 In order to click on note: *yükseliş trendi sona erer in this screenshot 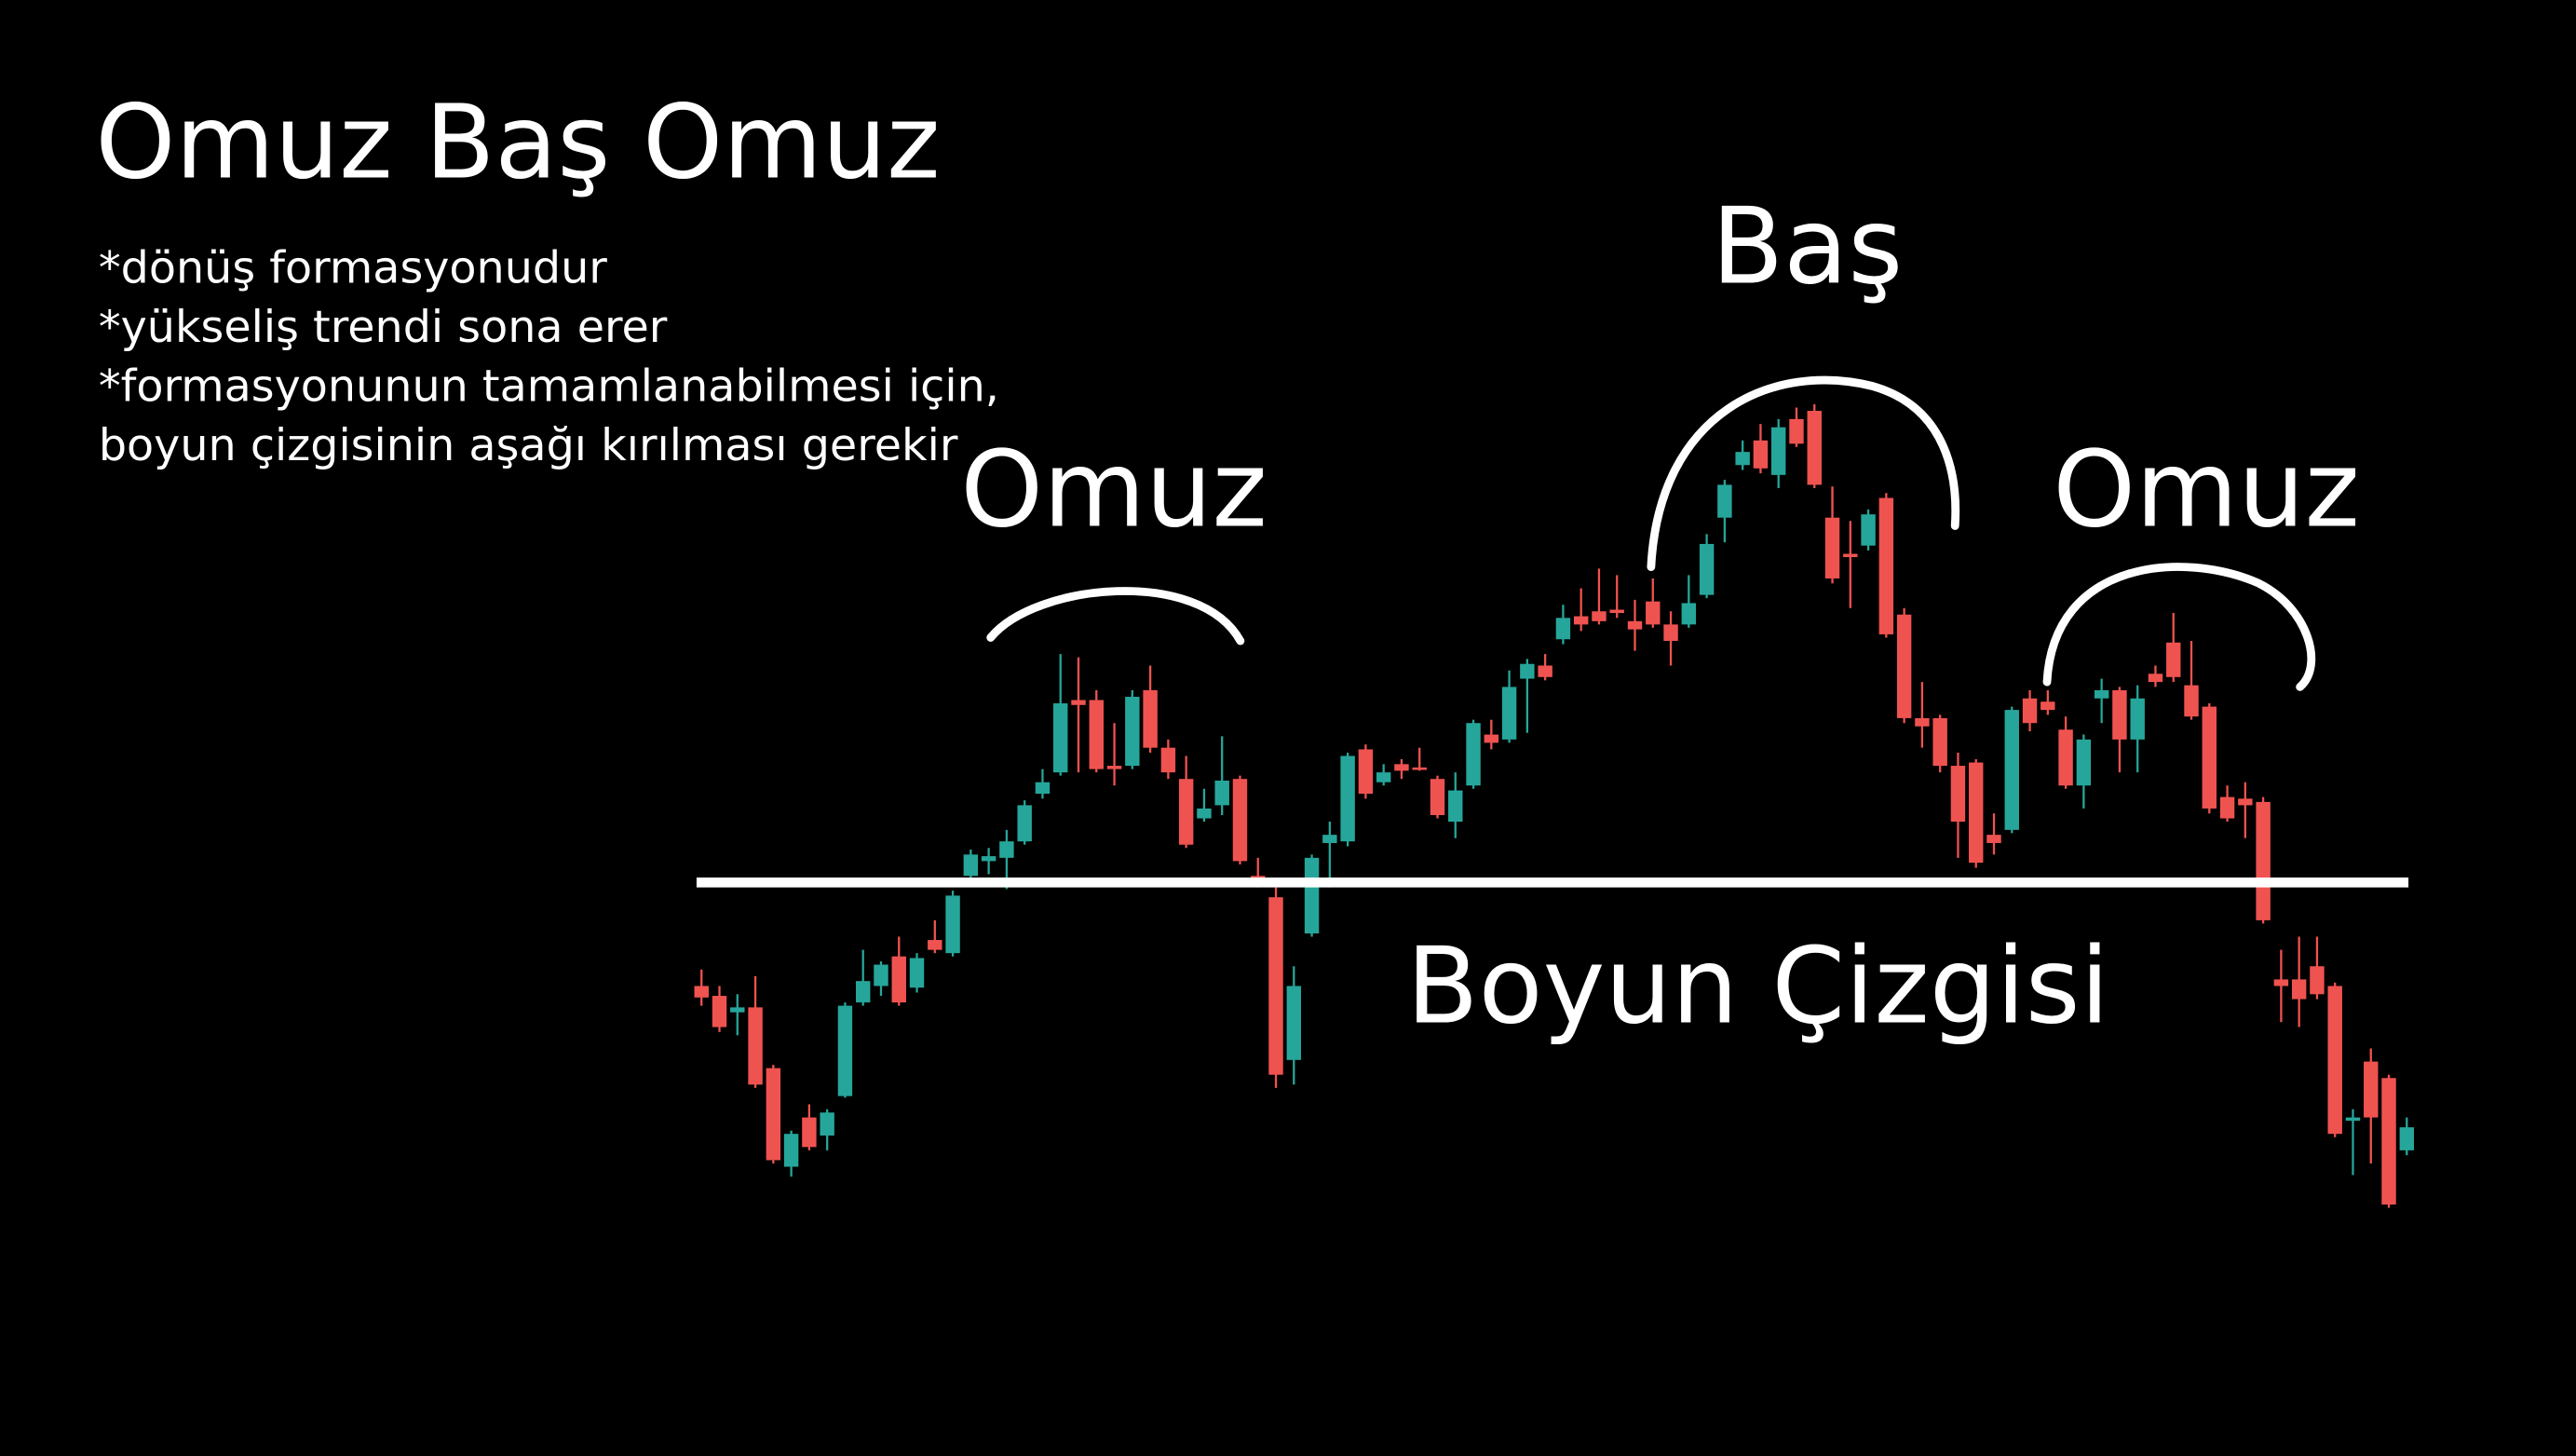, I will do `click(383, 327)`.